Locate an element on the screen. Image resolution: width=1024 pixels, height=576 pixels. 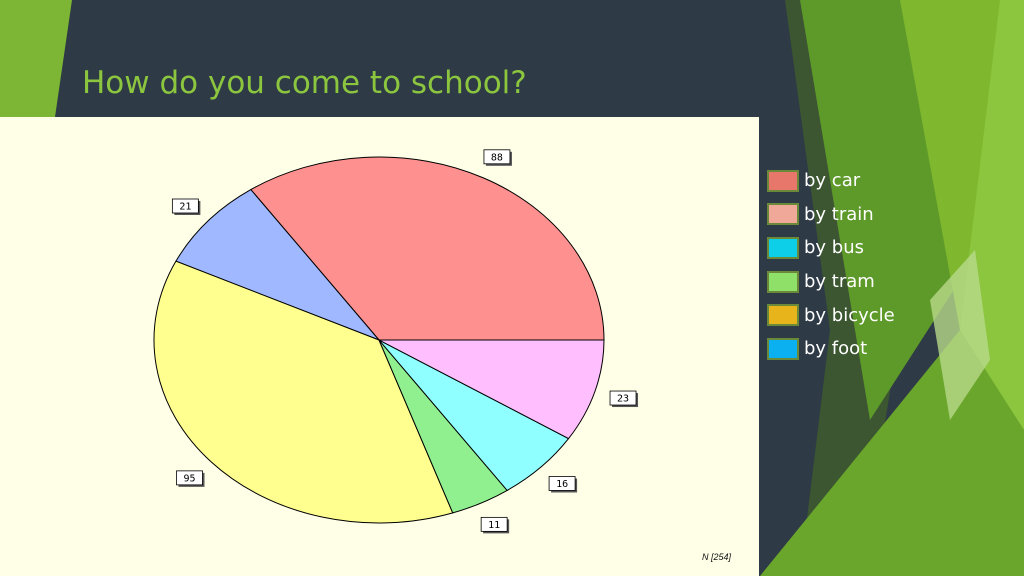
pie-slice-by-car is located at coordinates (427, 248).